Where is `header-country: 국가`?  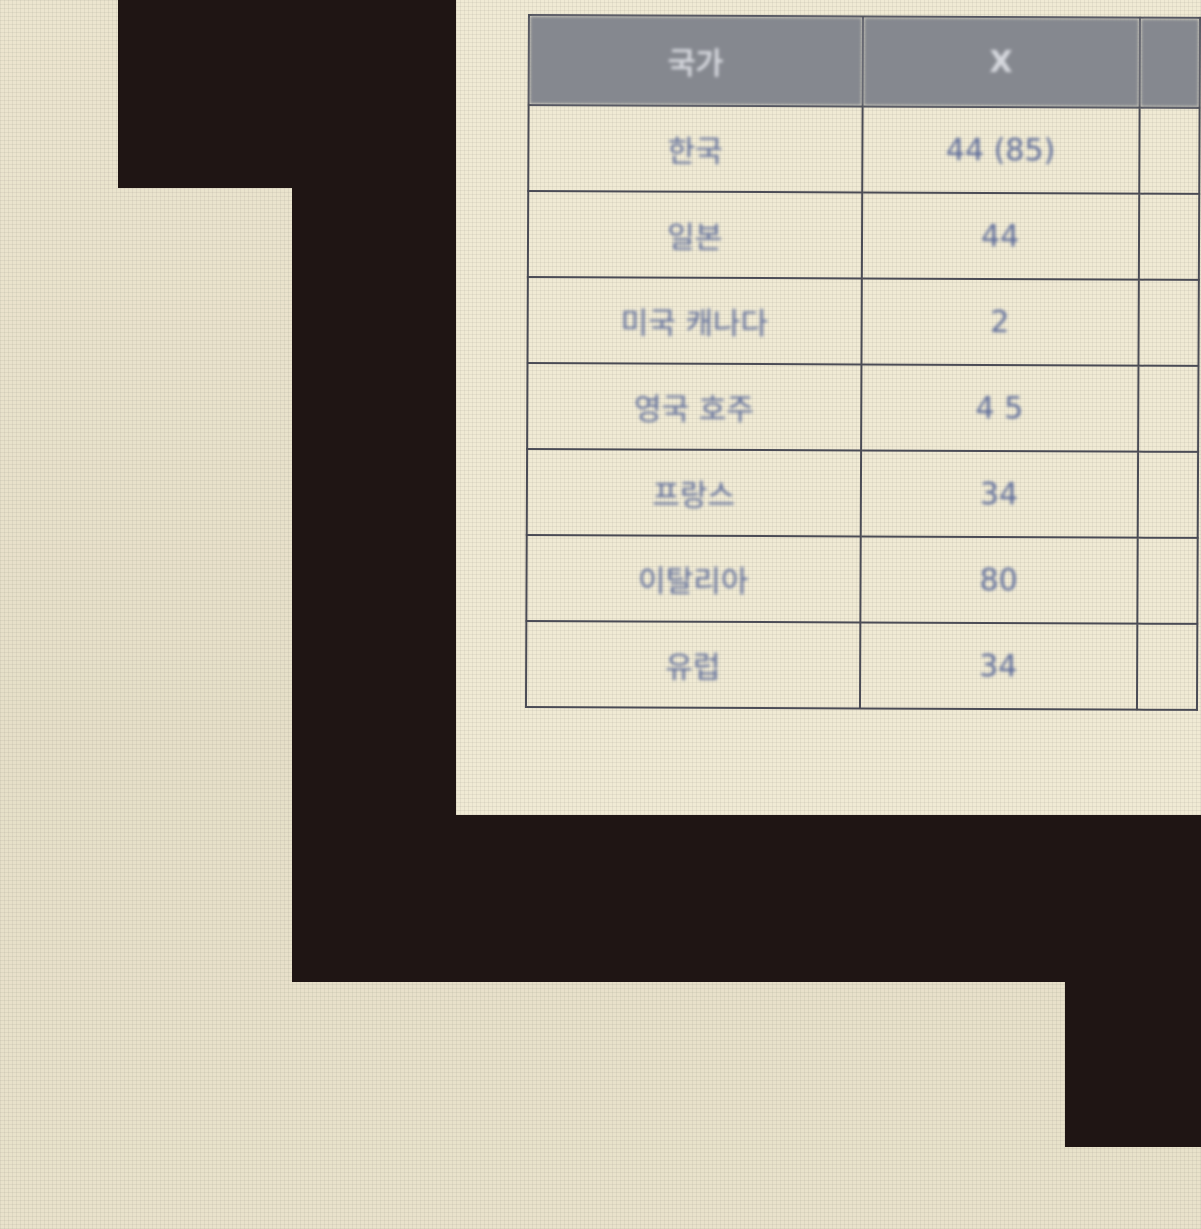
header-country: 국가 is located at coordinates (695, 61).